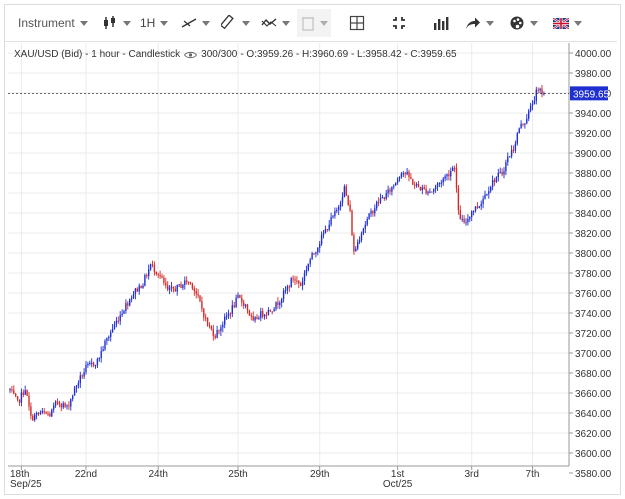 Image resolution: width=625 pixels, height=499 pixels. I want to click on share-dropdown, so click(483, 23).